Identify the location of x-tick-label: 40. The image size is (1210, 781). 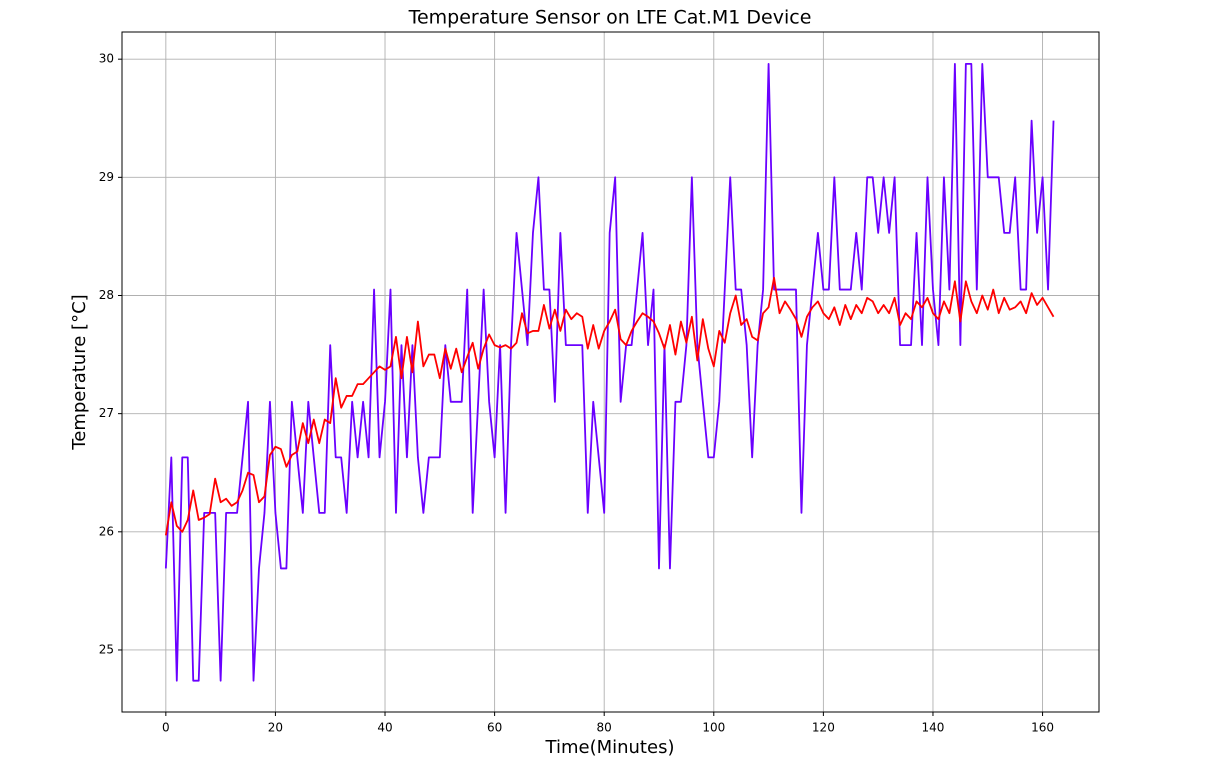
(384, 728).